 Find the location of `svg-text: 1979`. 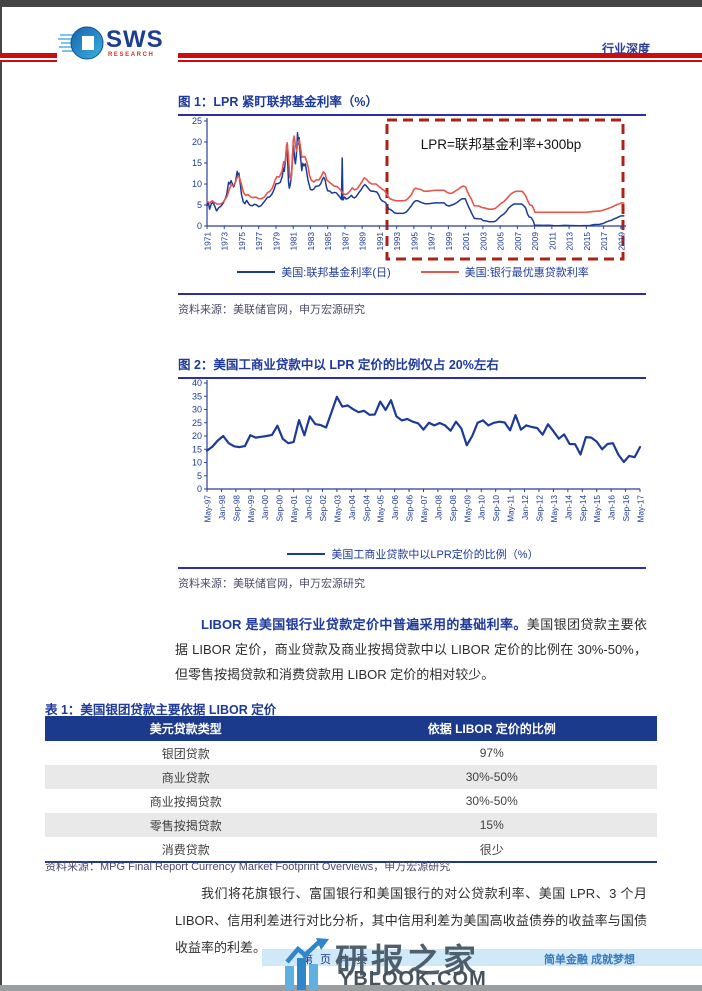

svg-text: 1979 is located at coordinates (276, 241).